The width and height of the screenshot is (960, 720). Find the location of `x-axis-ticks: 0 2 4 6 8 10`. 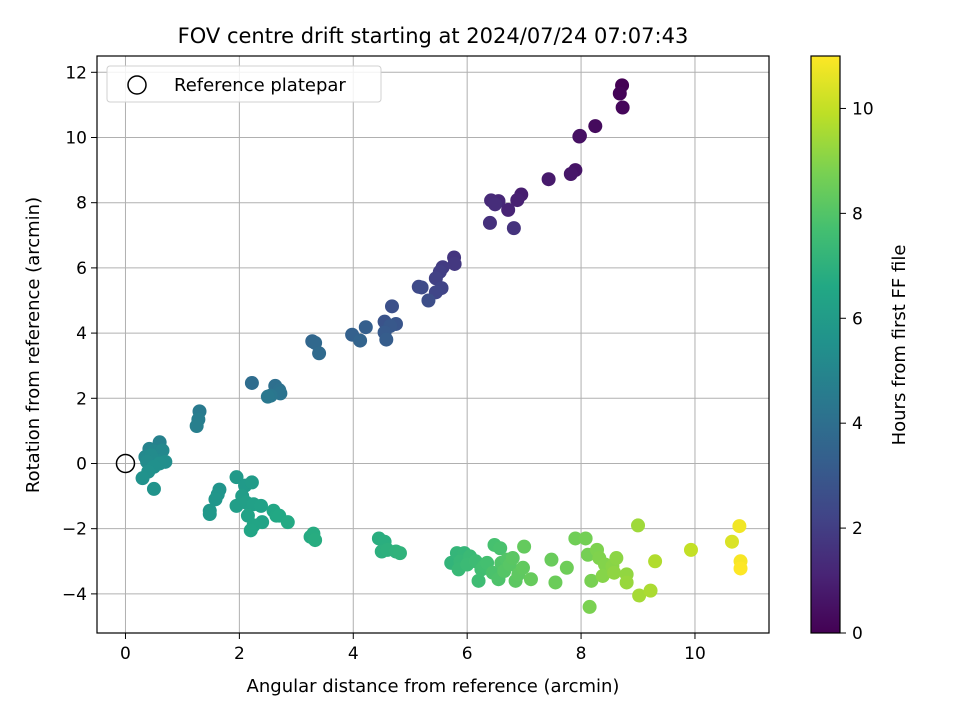

x-axis-ticks: 0 2 4 6 8 10 is located at coordinates (413, 648).